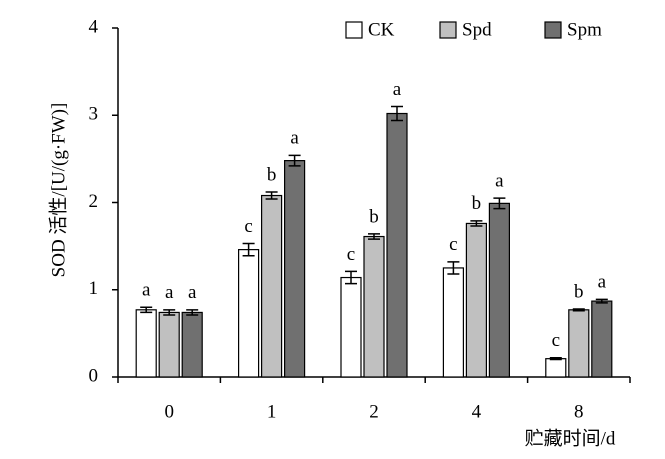 This screenshot has height=459, width=665. Describe the element at coordinates (584, 29) in the screenshot. I see `legend-label: Spm` at that location.